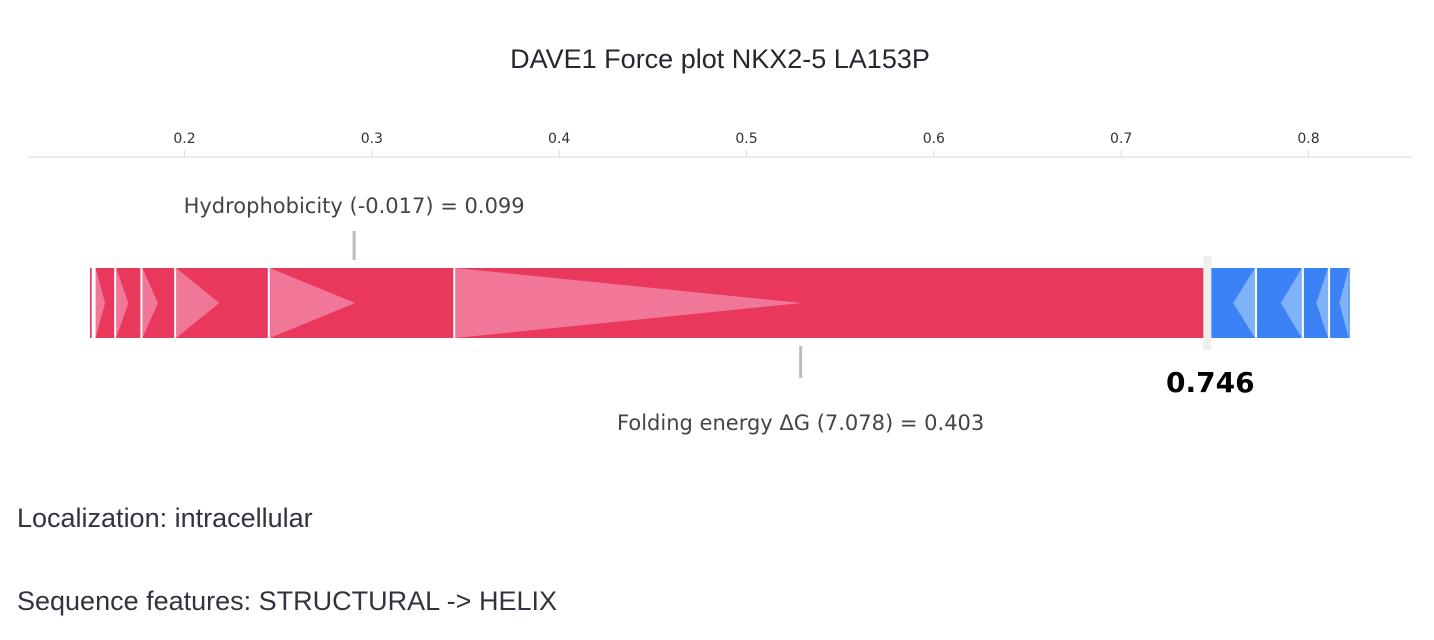 The image size is (1434, 640). What do you see at coordinates (746, 139) in the screenshot?
I see `x-tick-label: 0.5` at bounding box center [746, 139].